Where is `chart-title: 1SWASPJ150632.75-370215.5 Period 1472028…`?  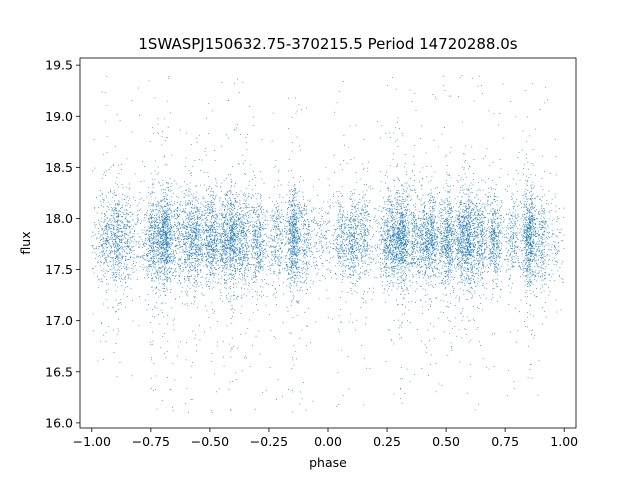 chart-title: 1SWASPJ150632.75-370215.5 Period 1472028… is located at coordinates (327, 44).